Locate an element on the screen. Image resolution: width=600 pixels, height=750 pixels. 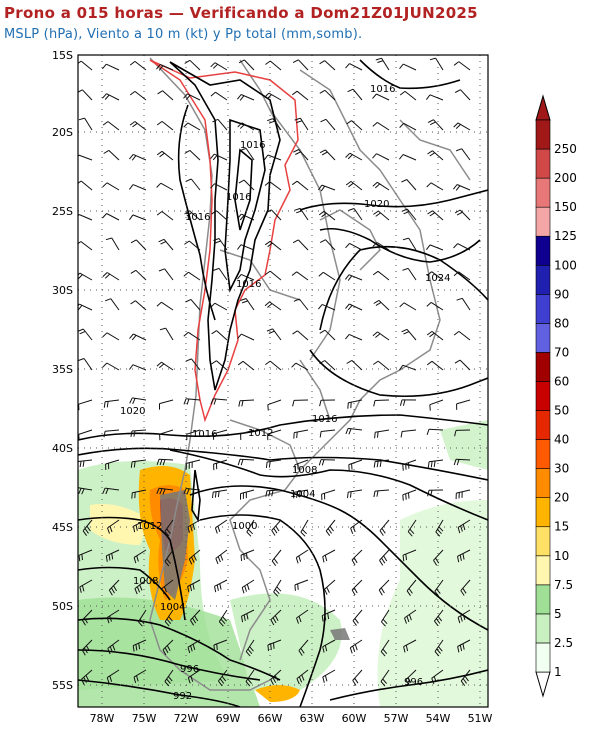
longitude-axis: 78W 75W 72W 69W 66W 63W 60W 57W 54W 51W is located at coordinates (291, 718).